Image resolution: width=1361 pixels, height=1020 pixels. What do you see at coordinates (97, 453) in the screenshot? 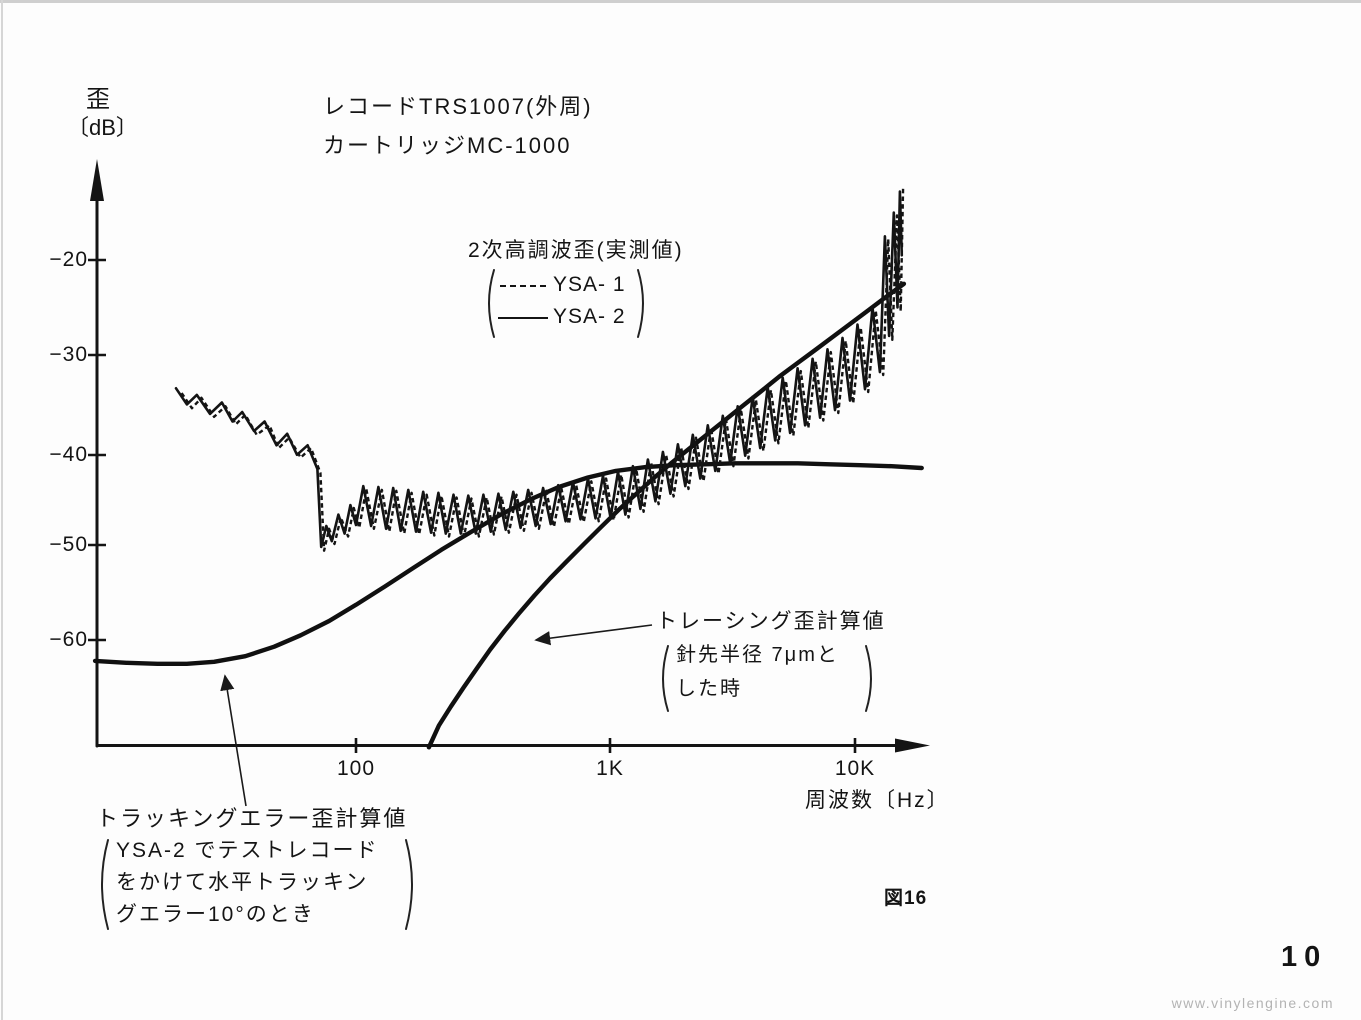
I see `y-axis` at bounding box center [97, 453].